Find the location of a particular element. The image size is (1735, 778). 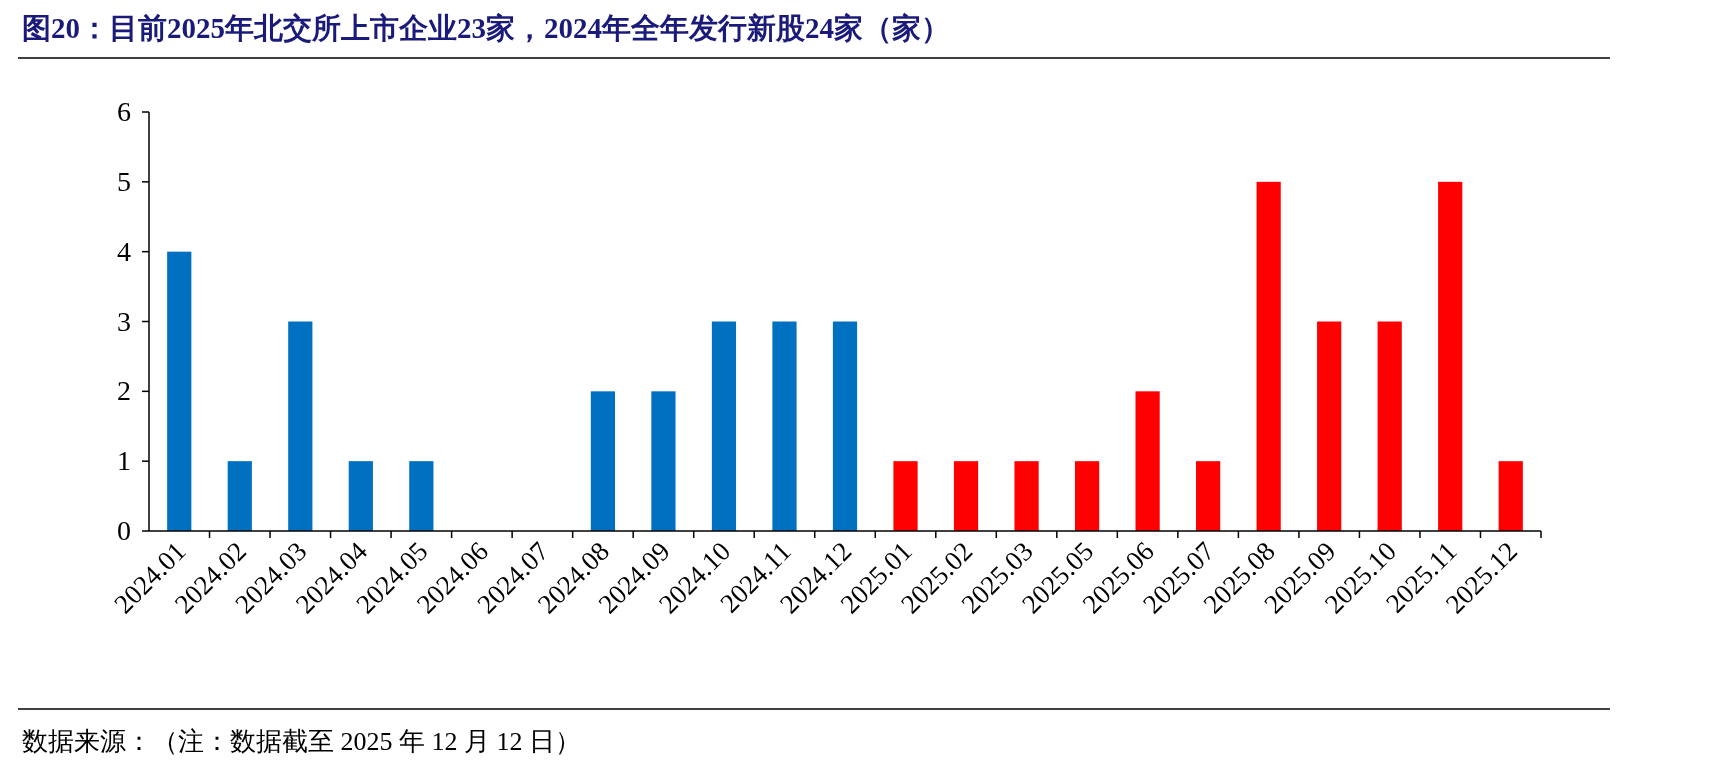

y-tick-label: 6 is located at coordinates (124, 111).